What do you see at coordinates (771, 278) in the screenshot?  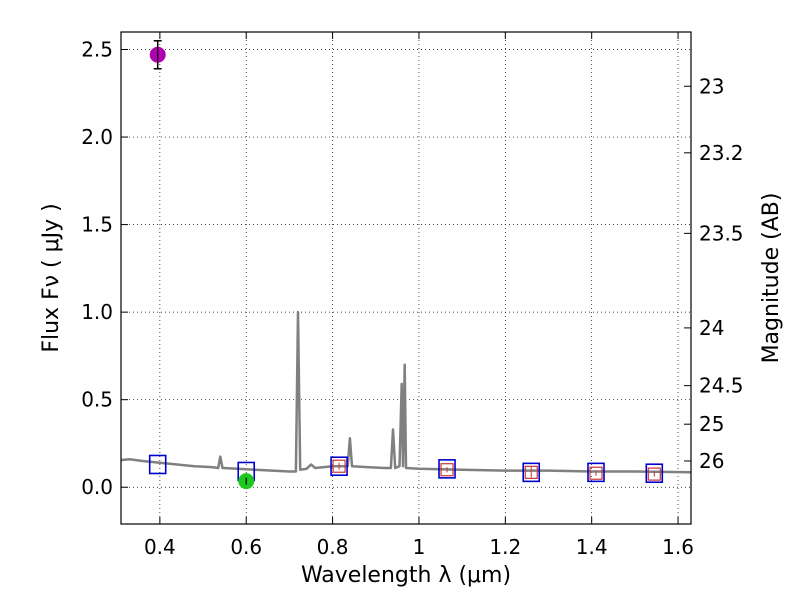 I see `y2-axis-label: Magnitude (AB)` at bounding box center [771, 278].